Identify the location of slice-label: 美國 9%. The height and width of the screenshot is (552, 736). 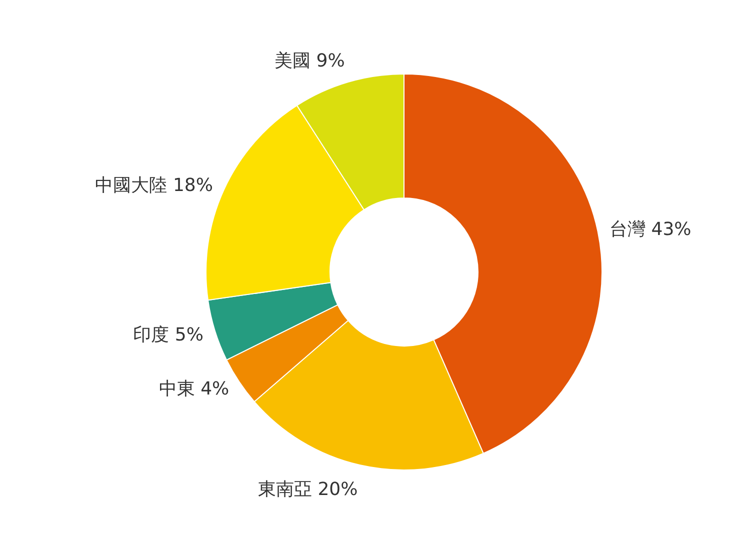
(309, 61).